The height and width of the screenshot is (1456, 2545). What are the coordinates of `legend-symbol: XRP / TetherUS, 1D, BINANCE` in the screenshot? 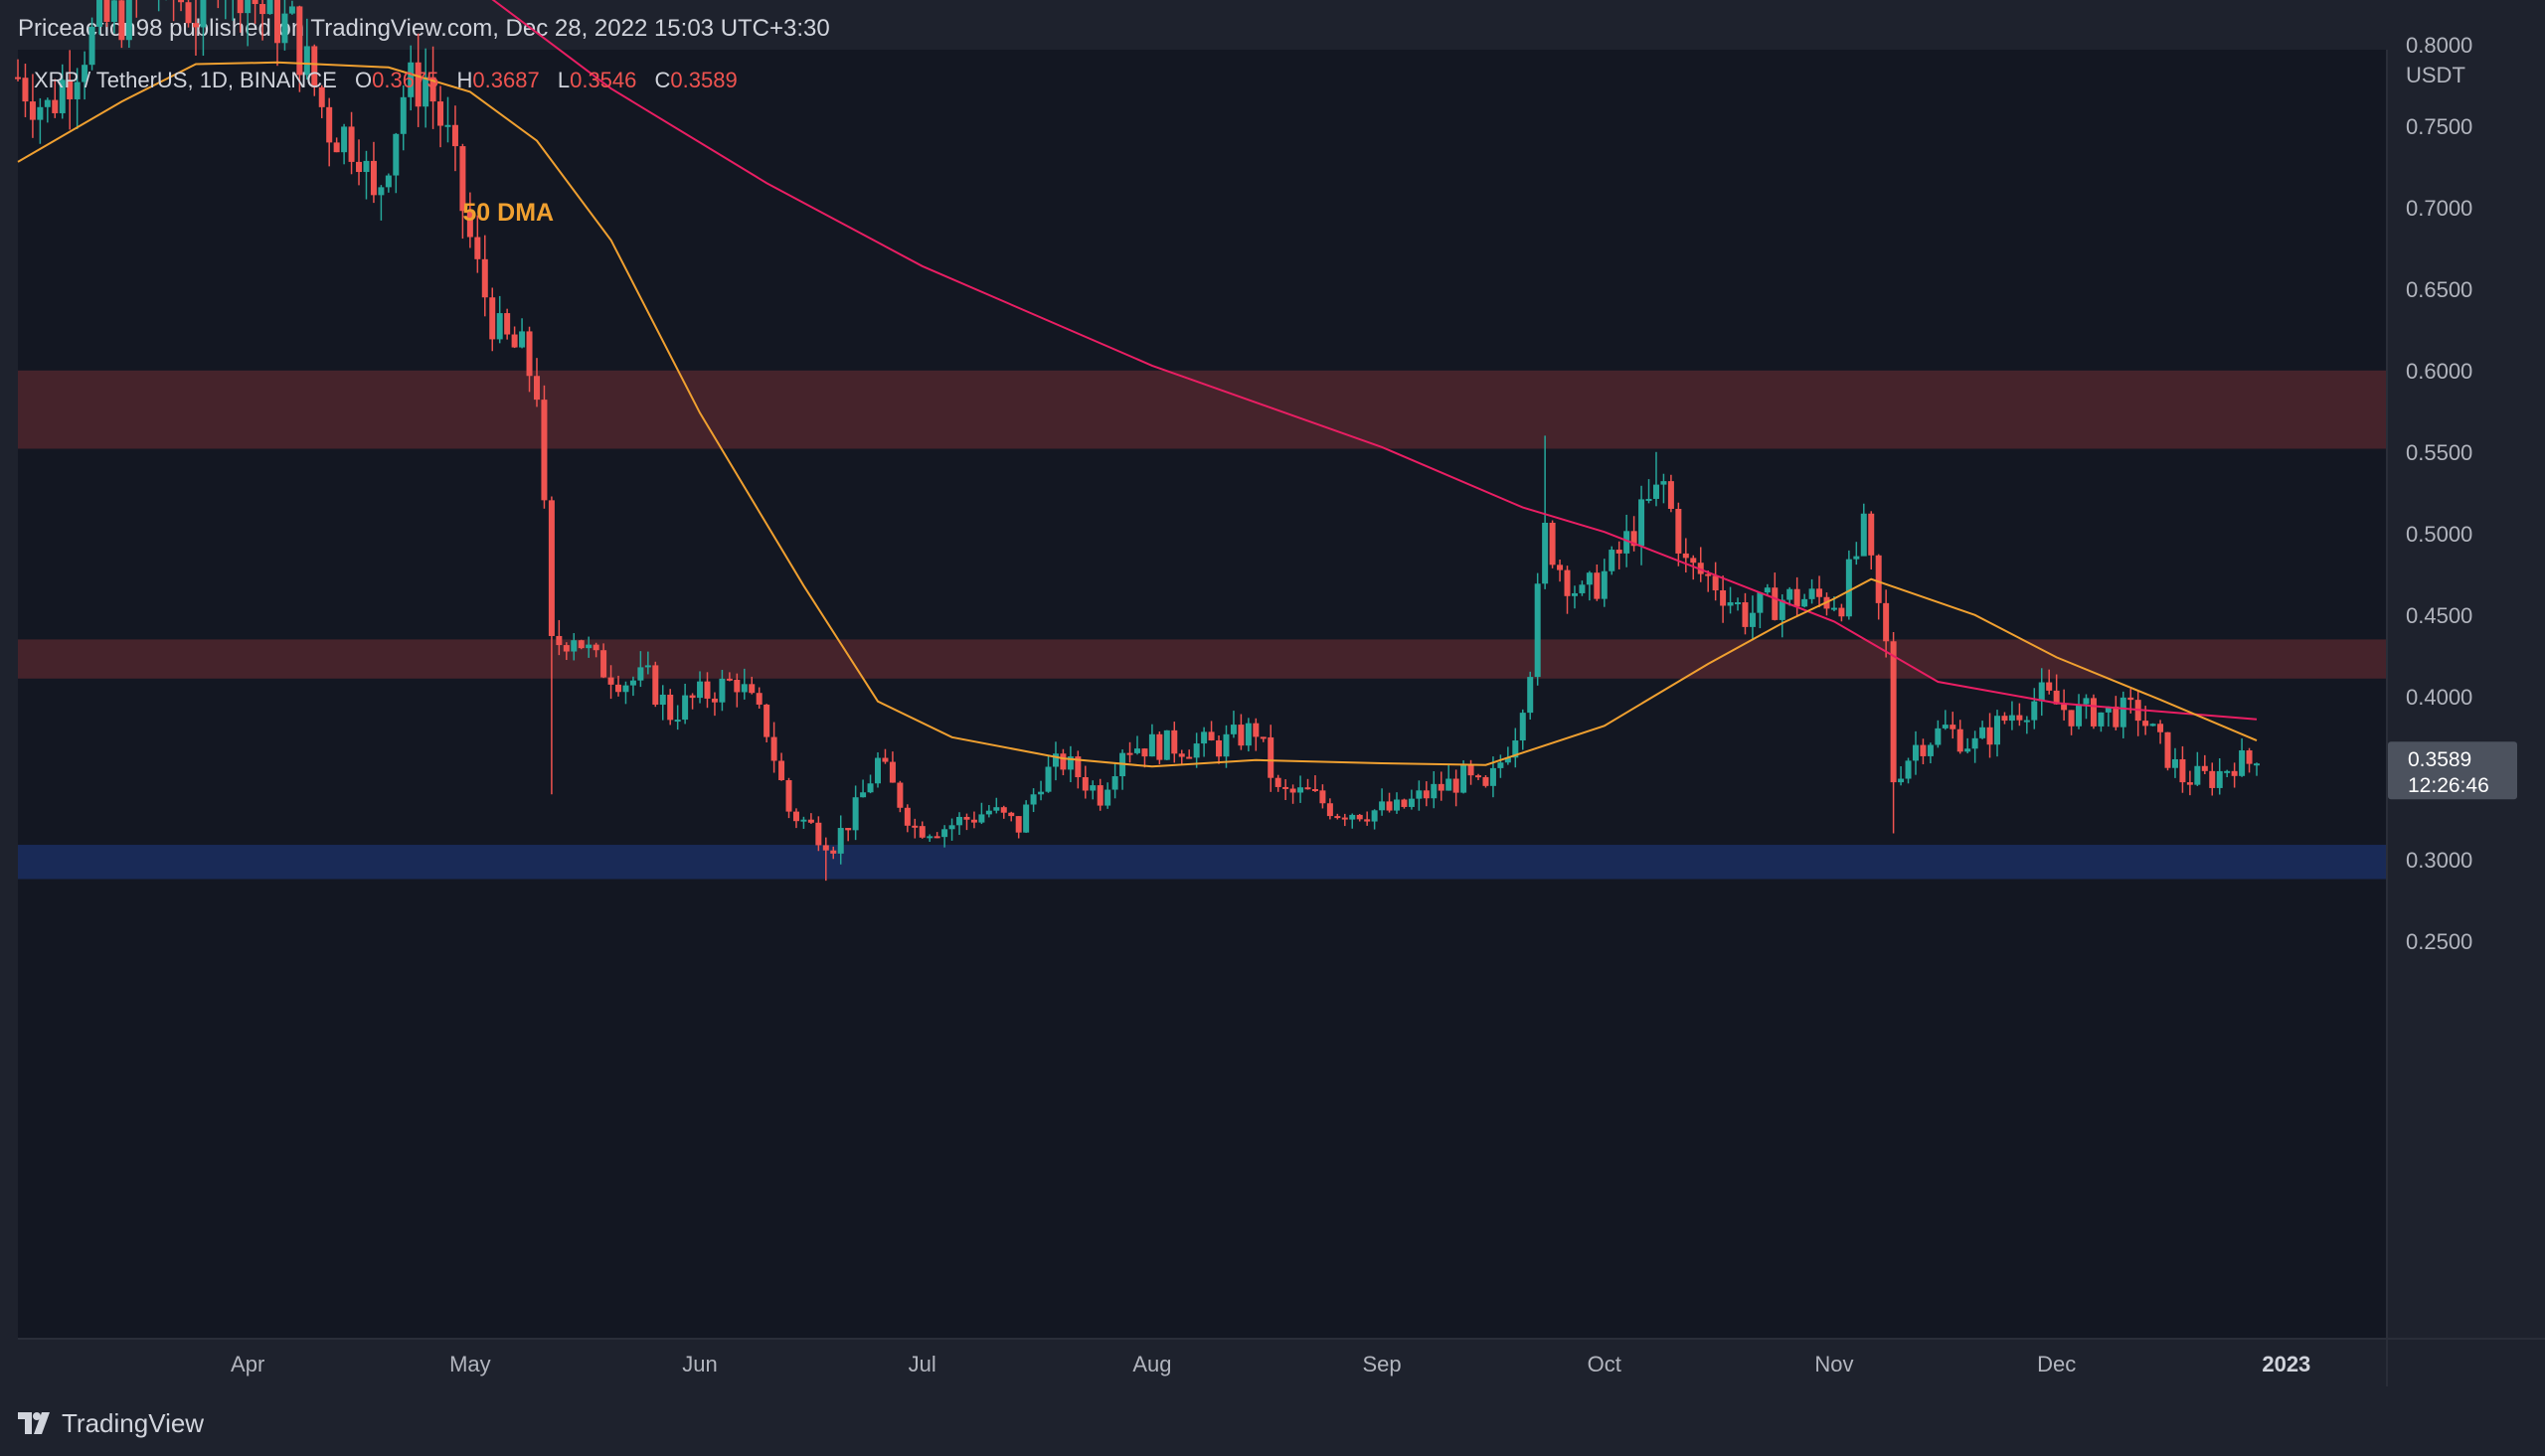 It's located at (185, 80).